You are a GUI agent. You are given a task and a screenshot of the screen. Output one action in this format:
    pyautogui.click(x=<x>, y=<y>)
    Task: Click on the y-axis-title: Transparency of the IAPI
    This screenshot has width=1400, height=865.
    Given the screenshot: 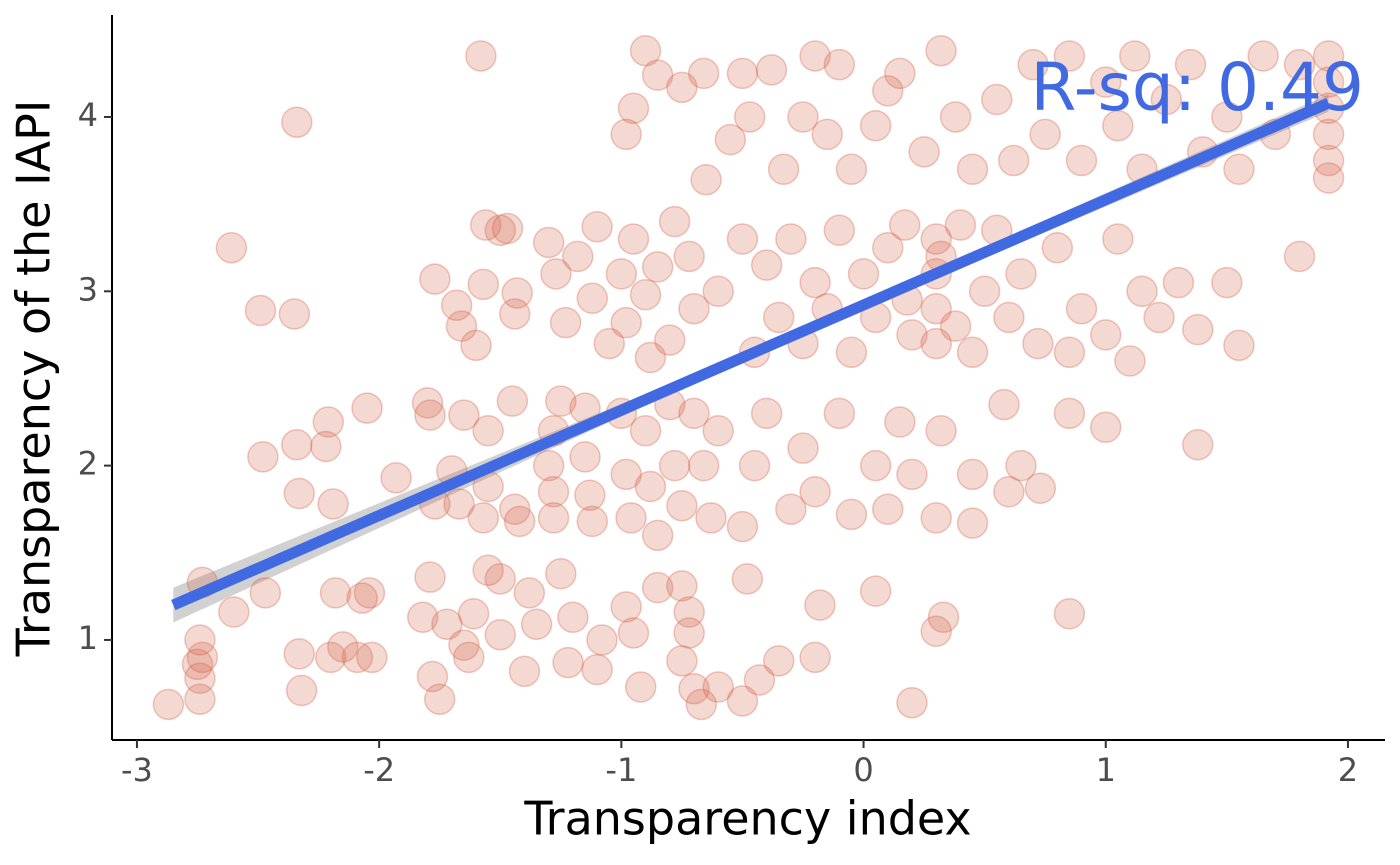 What is the action you would take?
    pyautogui.click(x=34, y=379)
    